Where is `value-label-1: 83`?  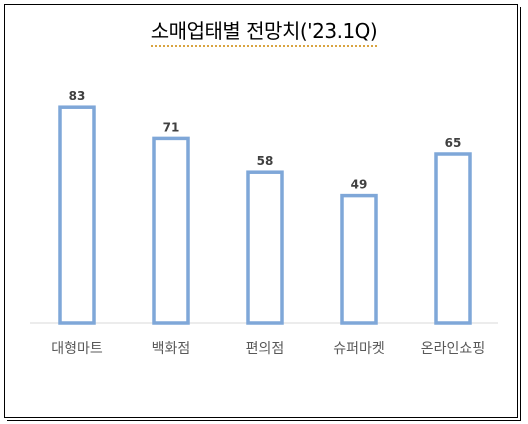 value-label-1: 83 is located at coordinates (77, 96).